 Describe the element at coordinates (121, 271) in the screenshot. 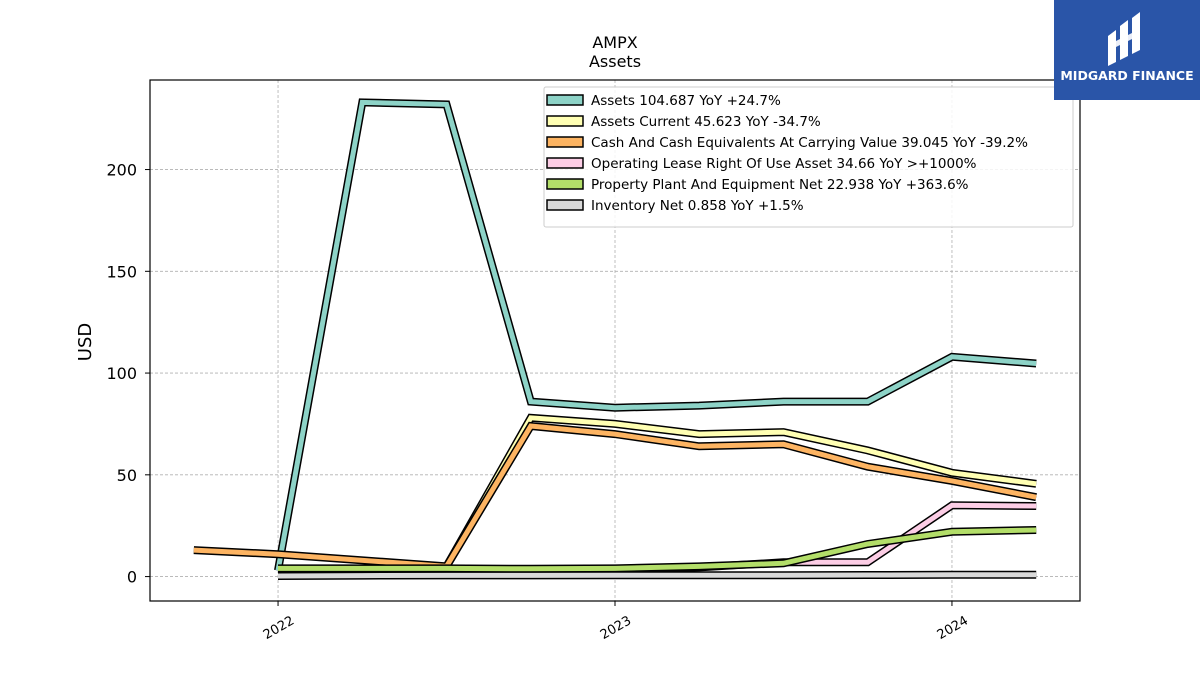

I see `y-tick-label: 150` at that location.